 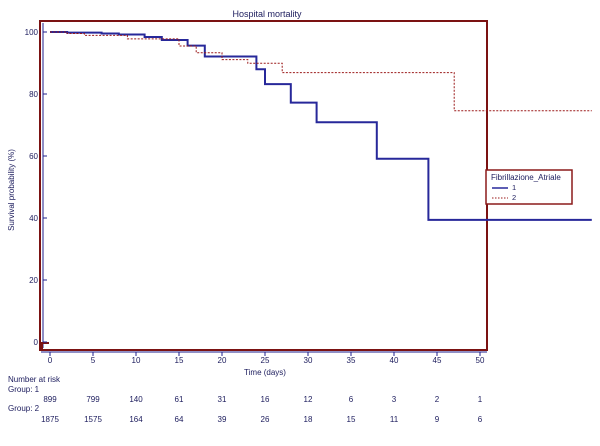 I want to click on x-axis-ticks: 0 5 10 15 20 25 30 35 40 45 50, so click(x=266, y=358).